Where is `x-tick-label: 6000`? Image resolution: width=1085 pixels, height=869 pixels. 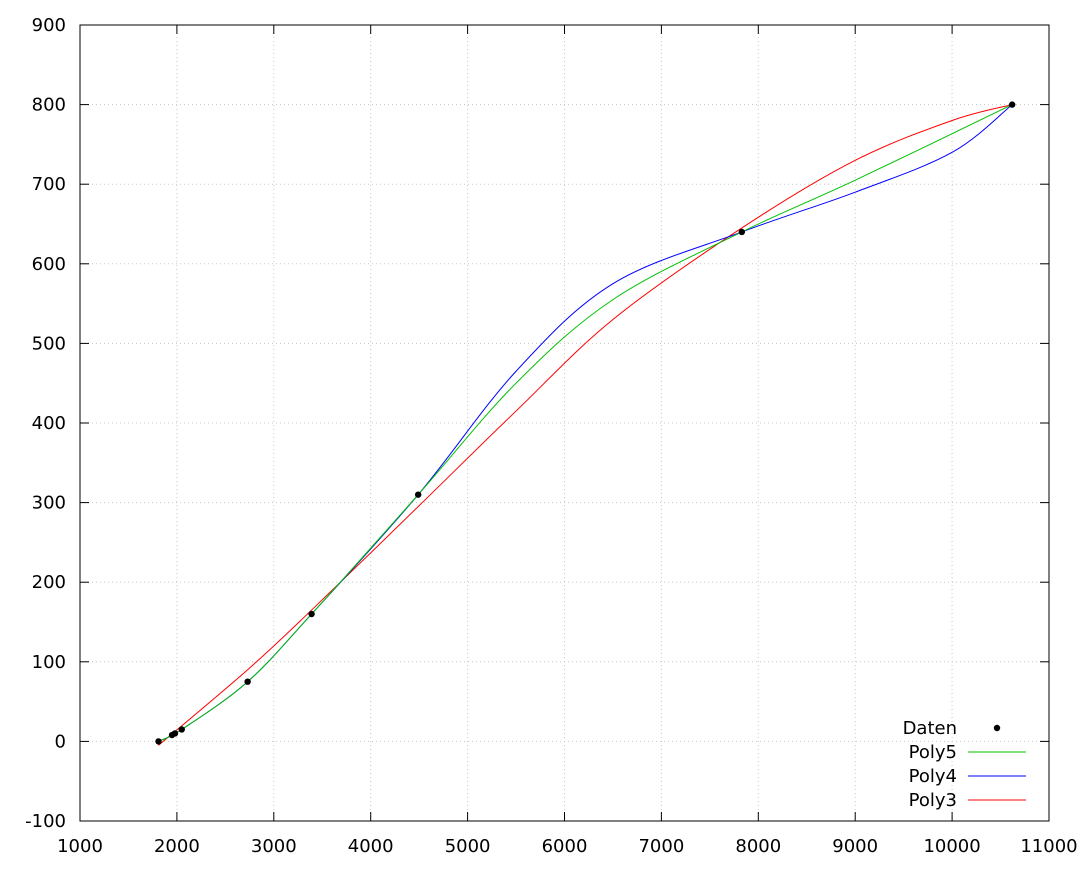
x-tick-label: 6000 is located at coordinates (565, 846).